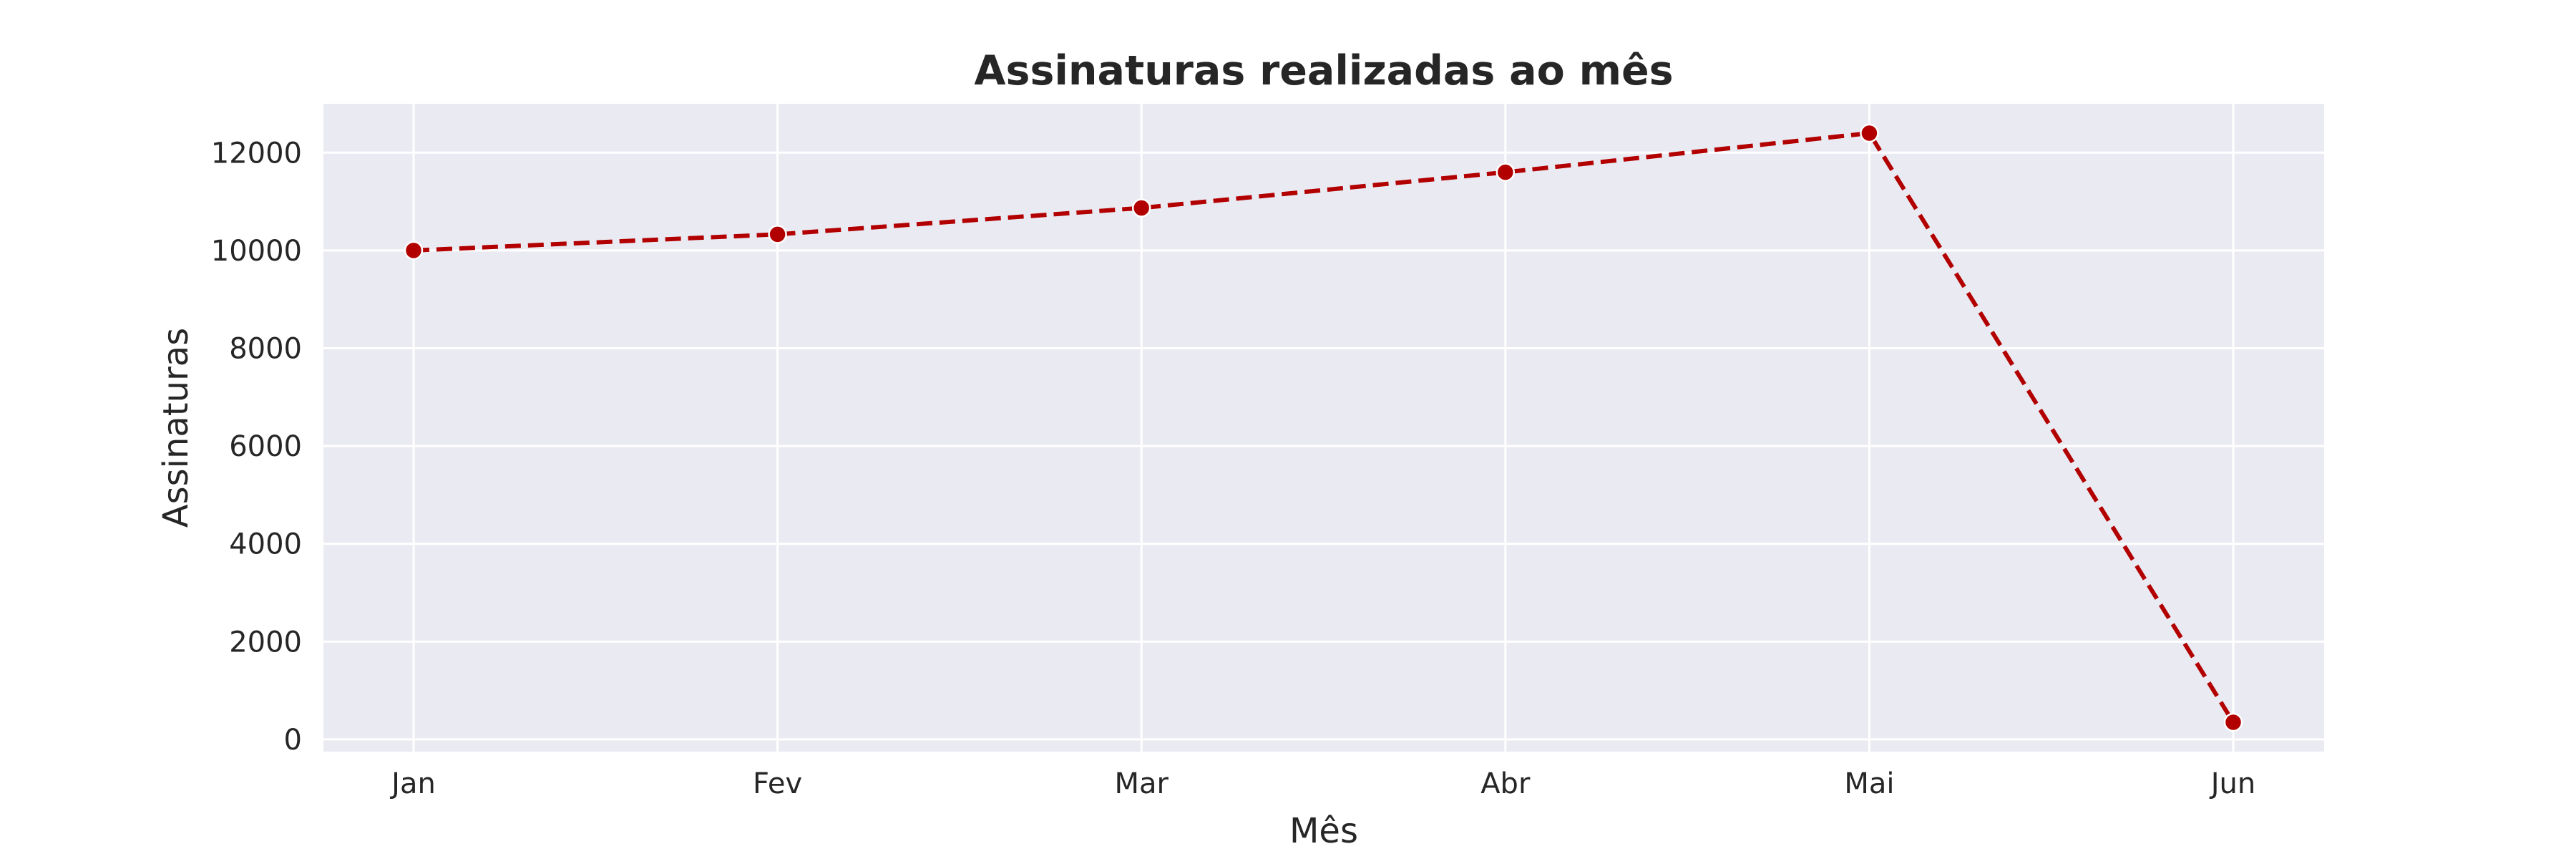 The height and width of the screenshot is (859, 2576). Describe the element at coordinates (412, 783) in the screenshot. I see `x-tick-label: Jan` at that location.